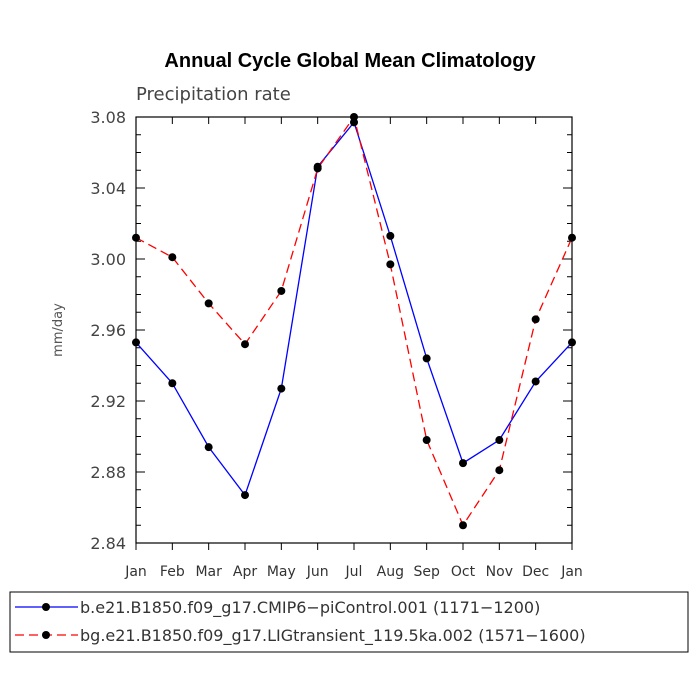 This screenshot has height=700, width=700. What do you see at coordinates (535, 572) in the screenshot?
I see `x-tick-label: Dec` at bounding box center [535, 572].